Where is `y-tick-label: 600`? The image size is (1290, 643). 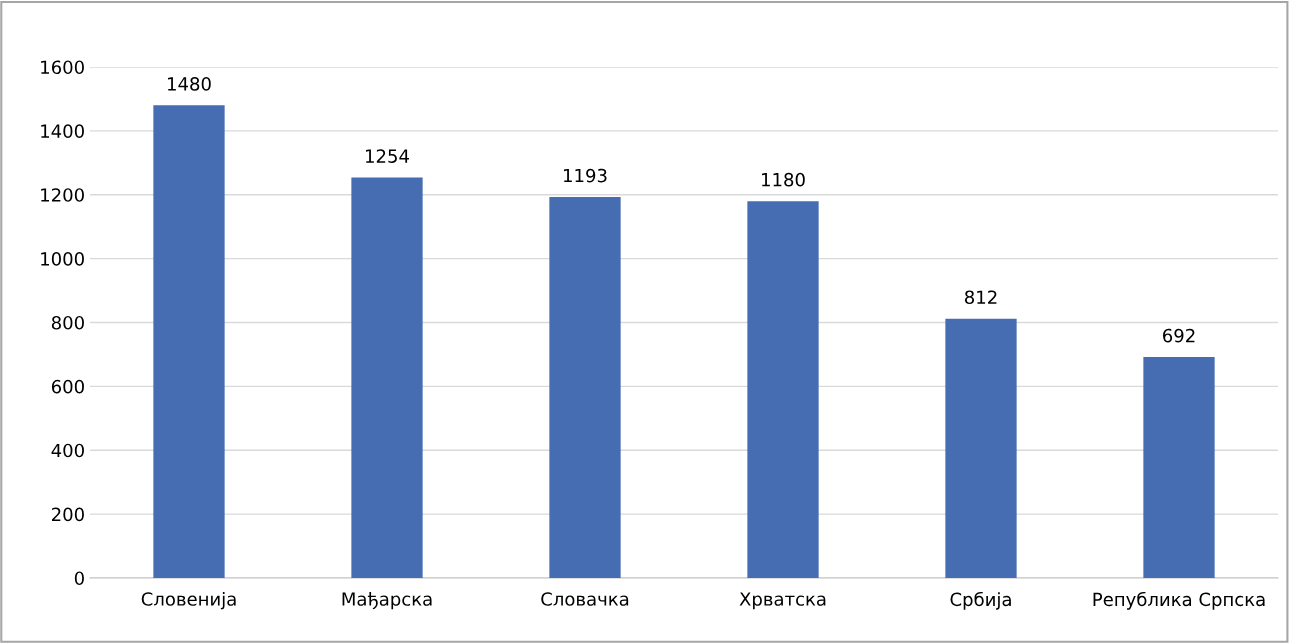
y-tick-label: 600 is located at coordinates (67, 386).